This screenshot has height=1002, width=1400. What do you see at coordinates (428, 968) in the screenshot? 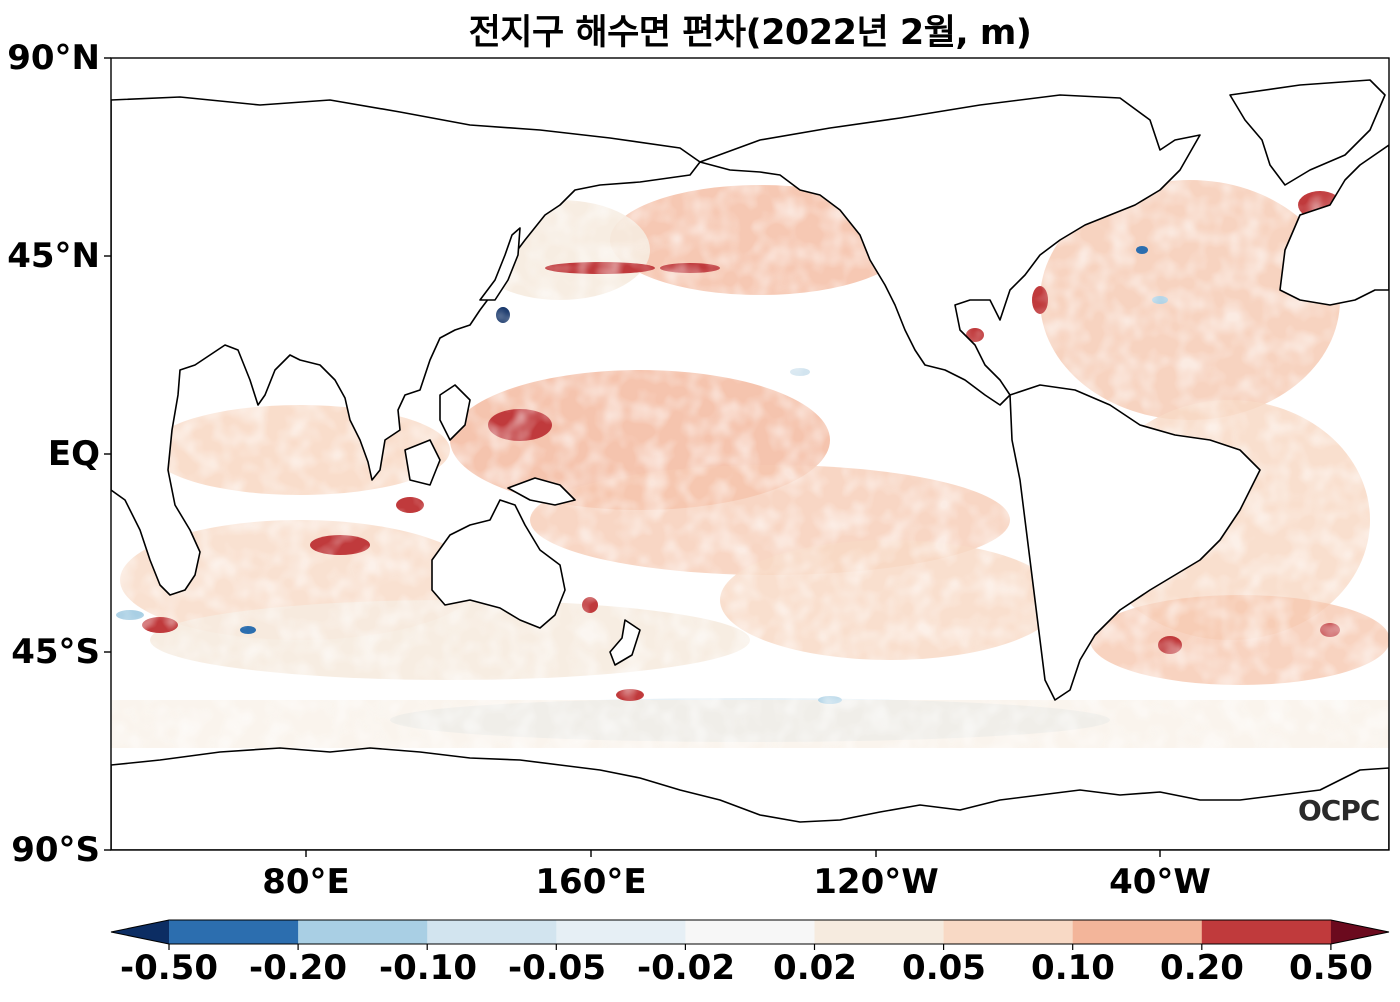
I see `colorbar-tick-label: -0.10` at bounding box center [428, 968].